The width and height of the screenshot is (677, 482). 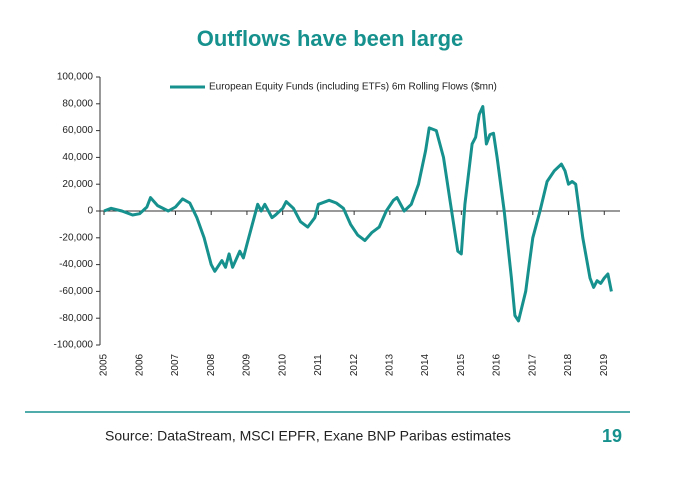 What do you see at coordinates (497, 364) in the screenshot?
I see `x-tick-label: 2016` at bounding box center [497, 364].